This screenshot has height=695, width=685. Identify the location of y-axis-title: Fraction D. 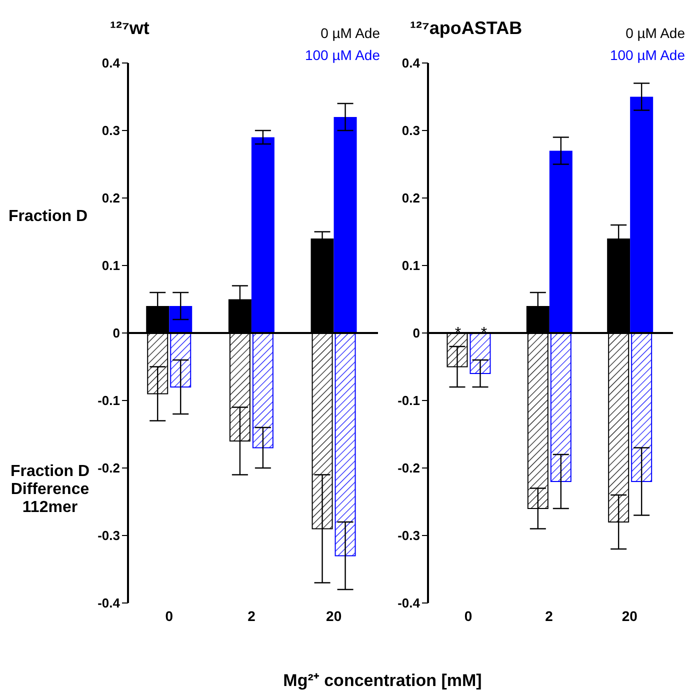
(48, 217).